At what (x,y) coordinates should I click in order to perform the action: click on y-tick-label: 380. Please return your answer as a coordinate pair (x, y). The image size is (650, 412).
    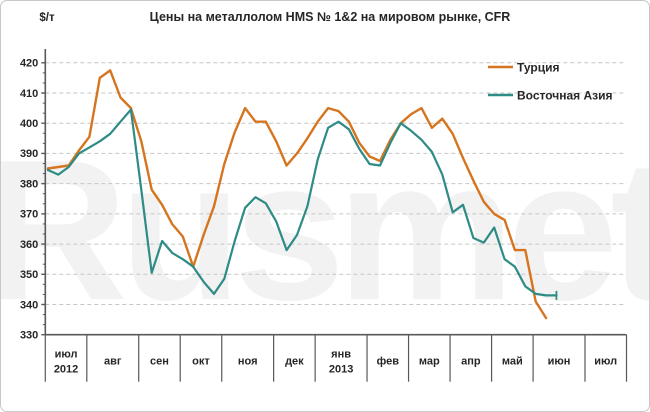
    Looking at the image, I should click on (29, 184).